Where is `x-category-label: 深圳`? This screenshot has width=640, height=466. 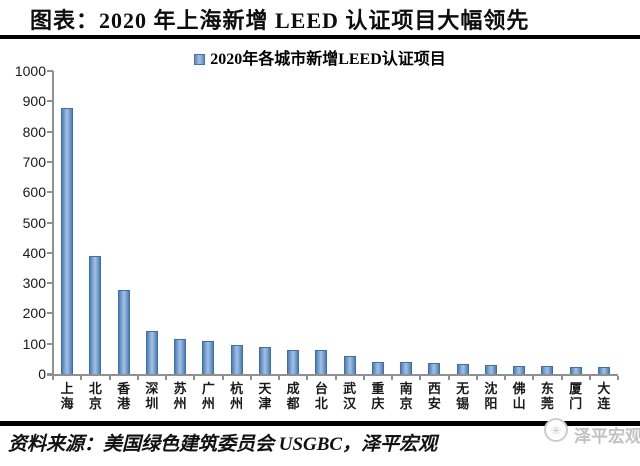 x-category-label: 深圳 is located at coordinates (152, 396).